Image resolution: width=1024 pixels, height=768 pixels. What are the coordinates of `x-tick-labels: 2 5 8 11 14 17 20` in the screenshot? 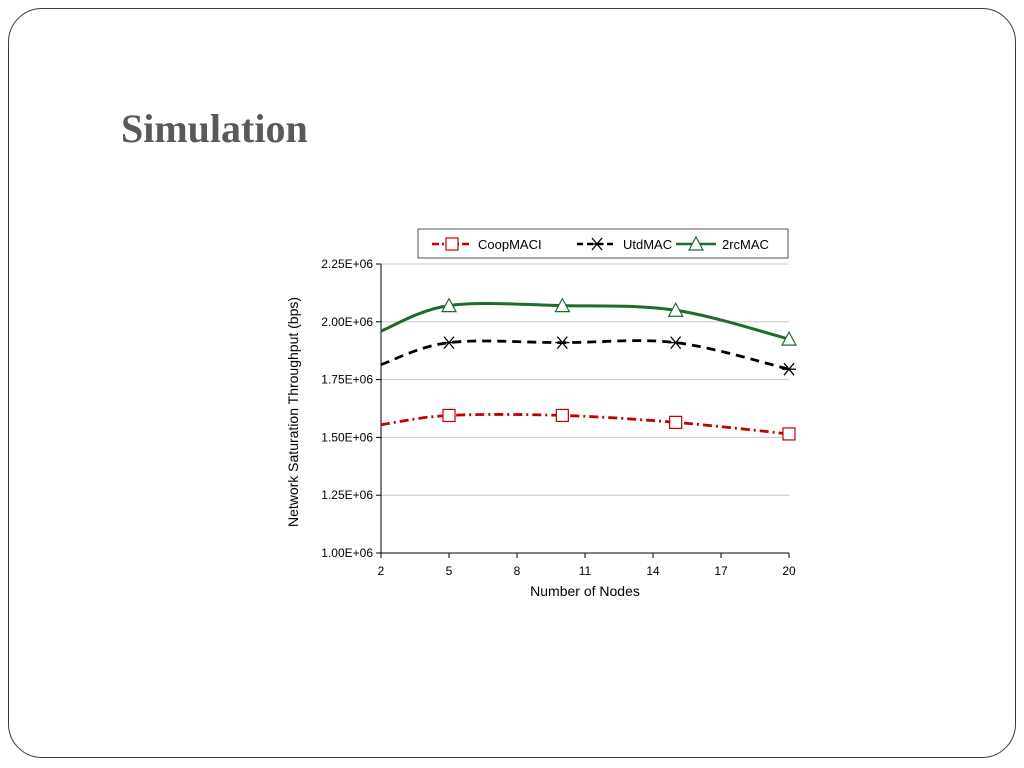 It's located at (587, 571).